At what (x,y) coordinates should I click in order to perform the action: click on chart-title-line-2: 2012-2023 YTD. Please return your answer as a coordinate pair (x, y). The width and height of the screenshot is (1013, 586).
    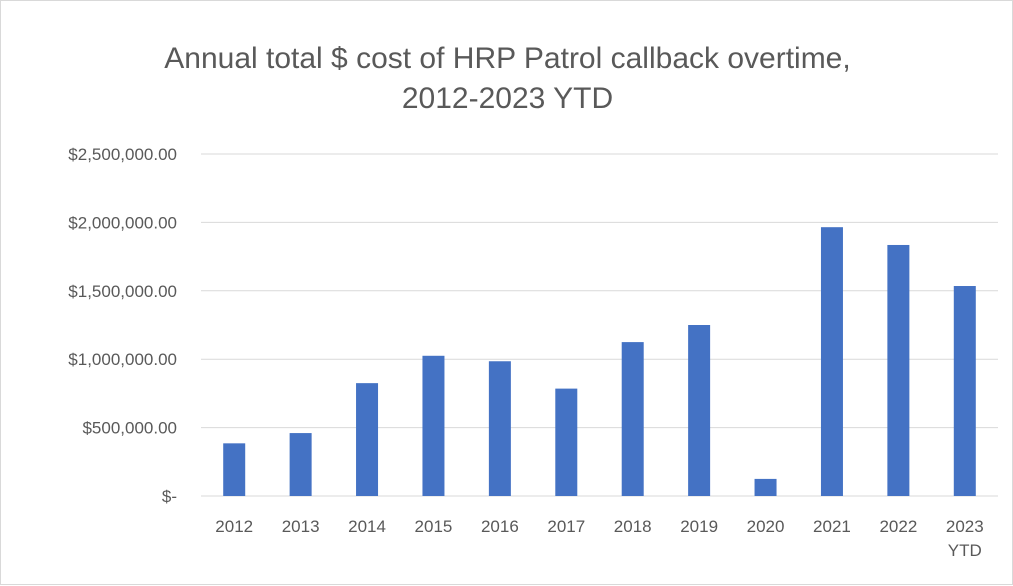
    Looking at the image, I should click on (507, 98).